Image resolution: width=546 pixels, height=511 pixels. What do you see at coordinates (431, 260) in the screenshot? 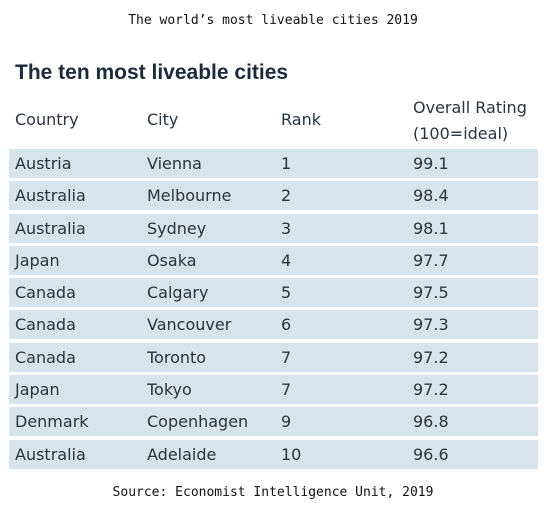
I see `cell-rating: 97.7` at bounding box center [431, 260].